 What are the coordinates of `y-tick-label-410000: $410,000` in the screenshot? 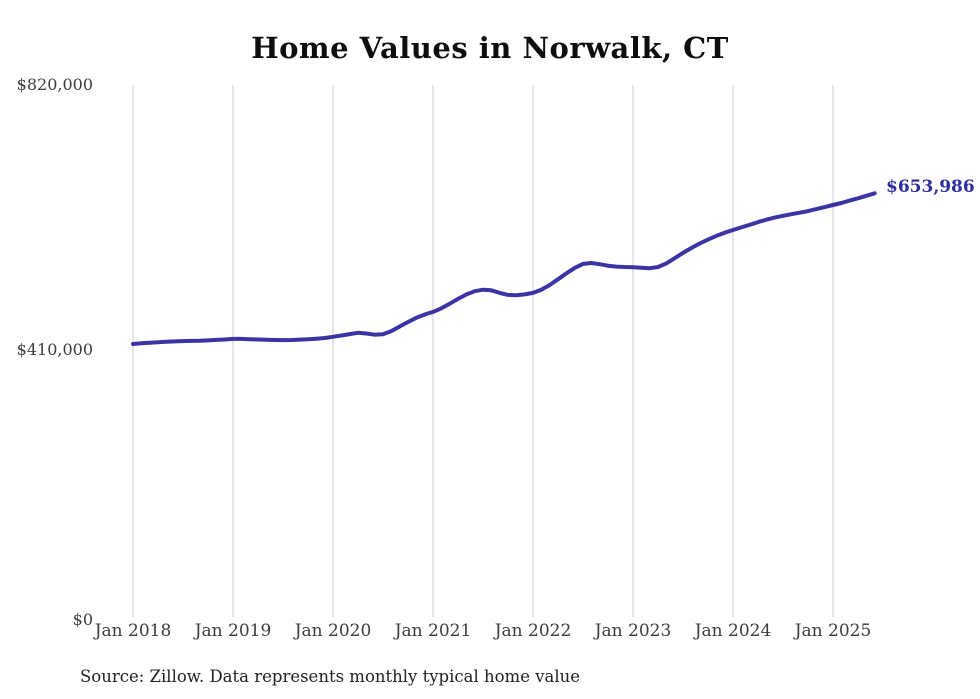 It's located at (54, 349).